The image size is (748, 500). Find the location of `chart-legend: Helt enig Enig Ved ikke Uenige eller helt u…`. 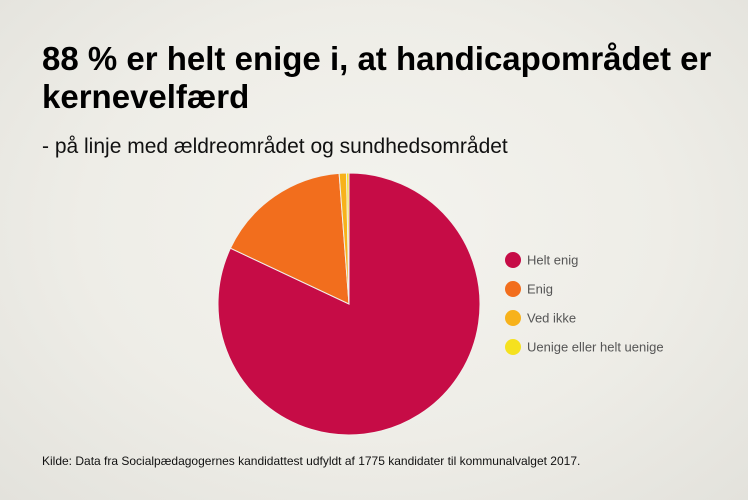

chart-legend: Helt enig Enig Ved ikke Uenige eller helt u… is located at coordinates (584, 303).